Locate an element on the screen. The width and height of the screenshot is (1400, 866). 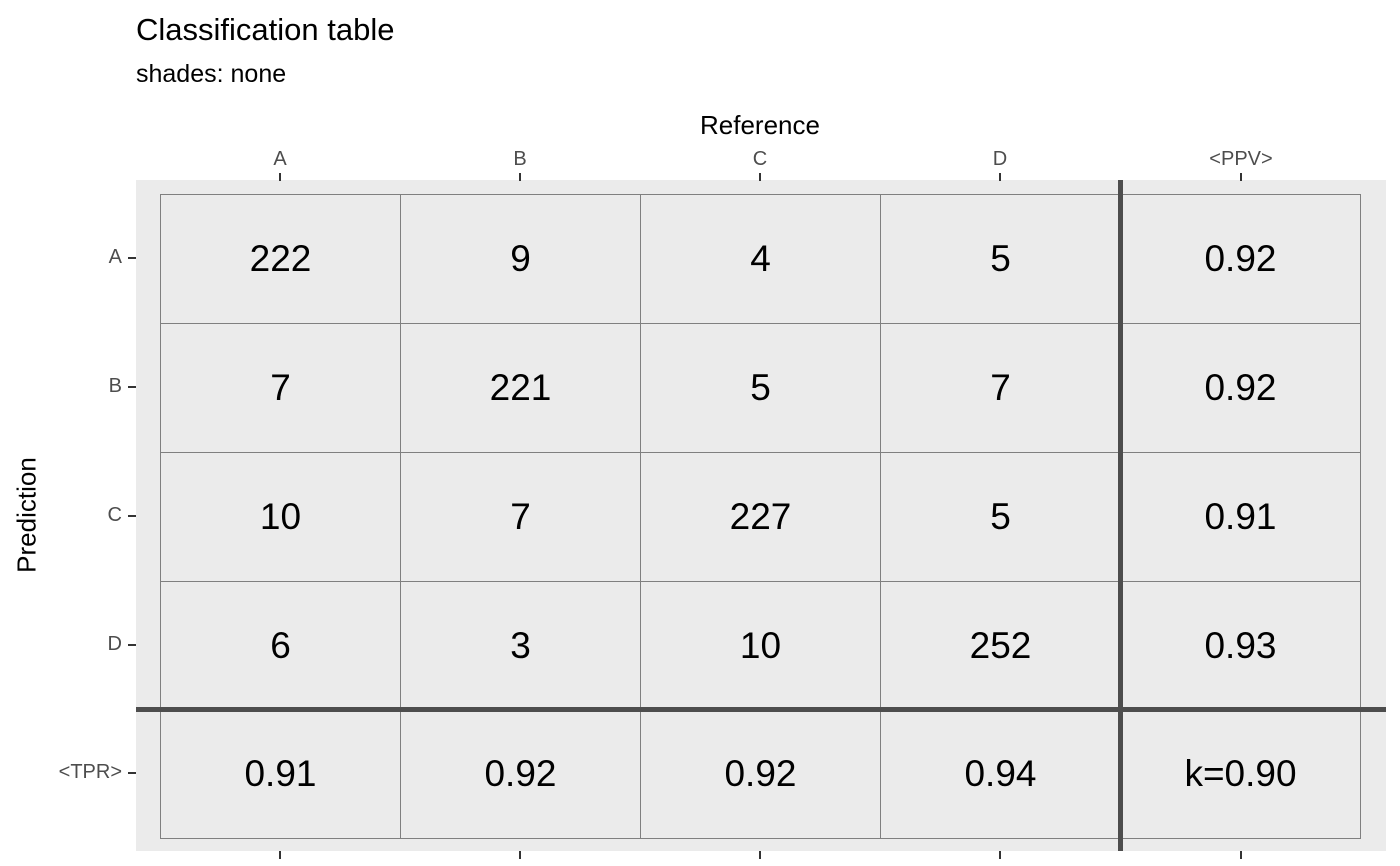
y-tick-label: C is located at coordinates (114, 515).